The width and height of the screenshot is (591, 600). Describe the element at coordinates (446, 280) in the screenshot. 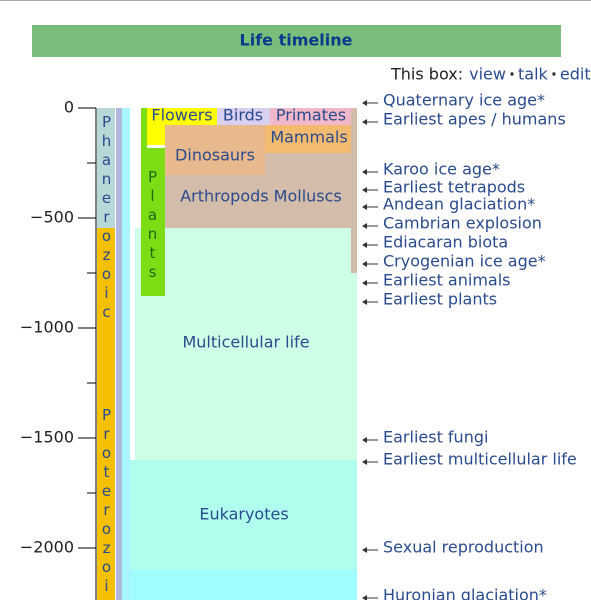

I see `event-label: Earliest animals` at that location.